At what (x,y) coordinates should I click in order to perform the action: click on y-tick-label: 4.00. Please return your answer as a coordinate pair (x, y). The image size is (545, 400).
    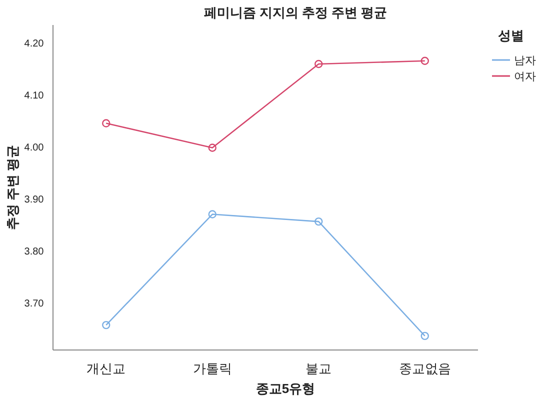
    Looking at the image, I should click on (34, 148).